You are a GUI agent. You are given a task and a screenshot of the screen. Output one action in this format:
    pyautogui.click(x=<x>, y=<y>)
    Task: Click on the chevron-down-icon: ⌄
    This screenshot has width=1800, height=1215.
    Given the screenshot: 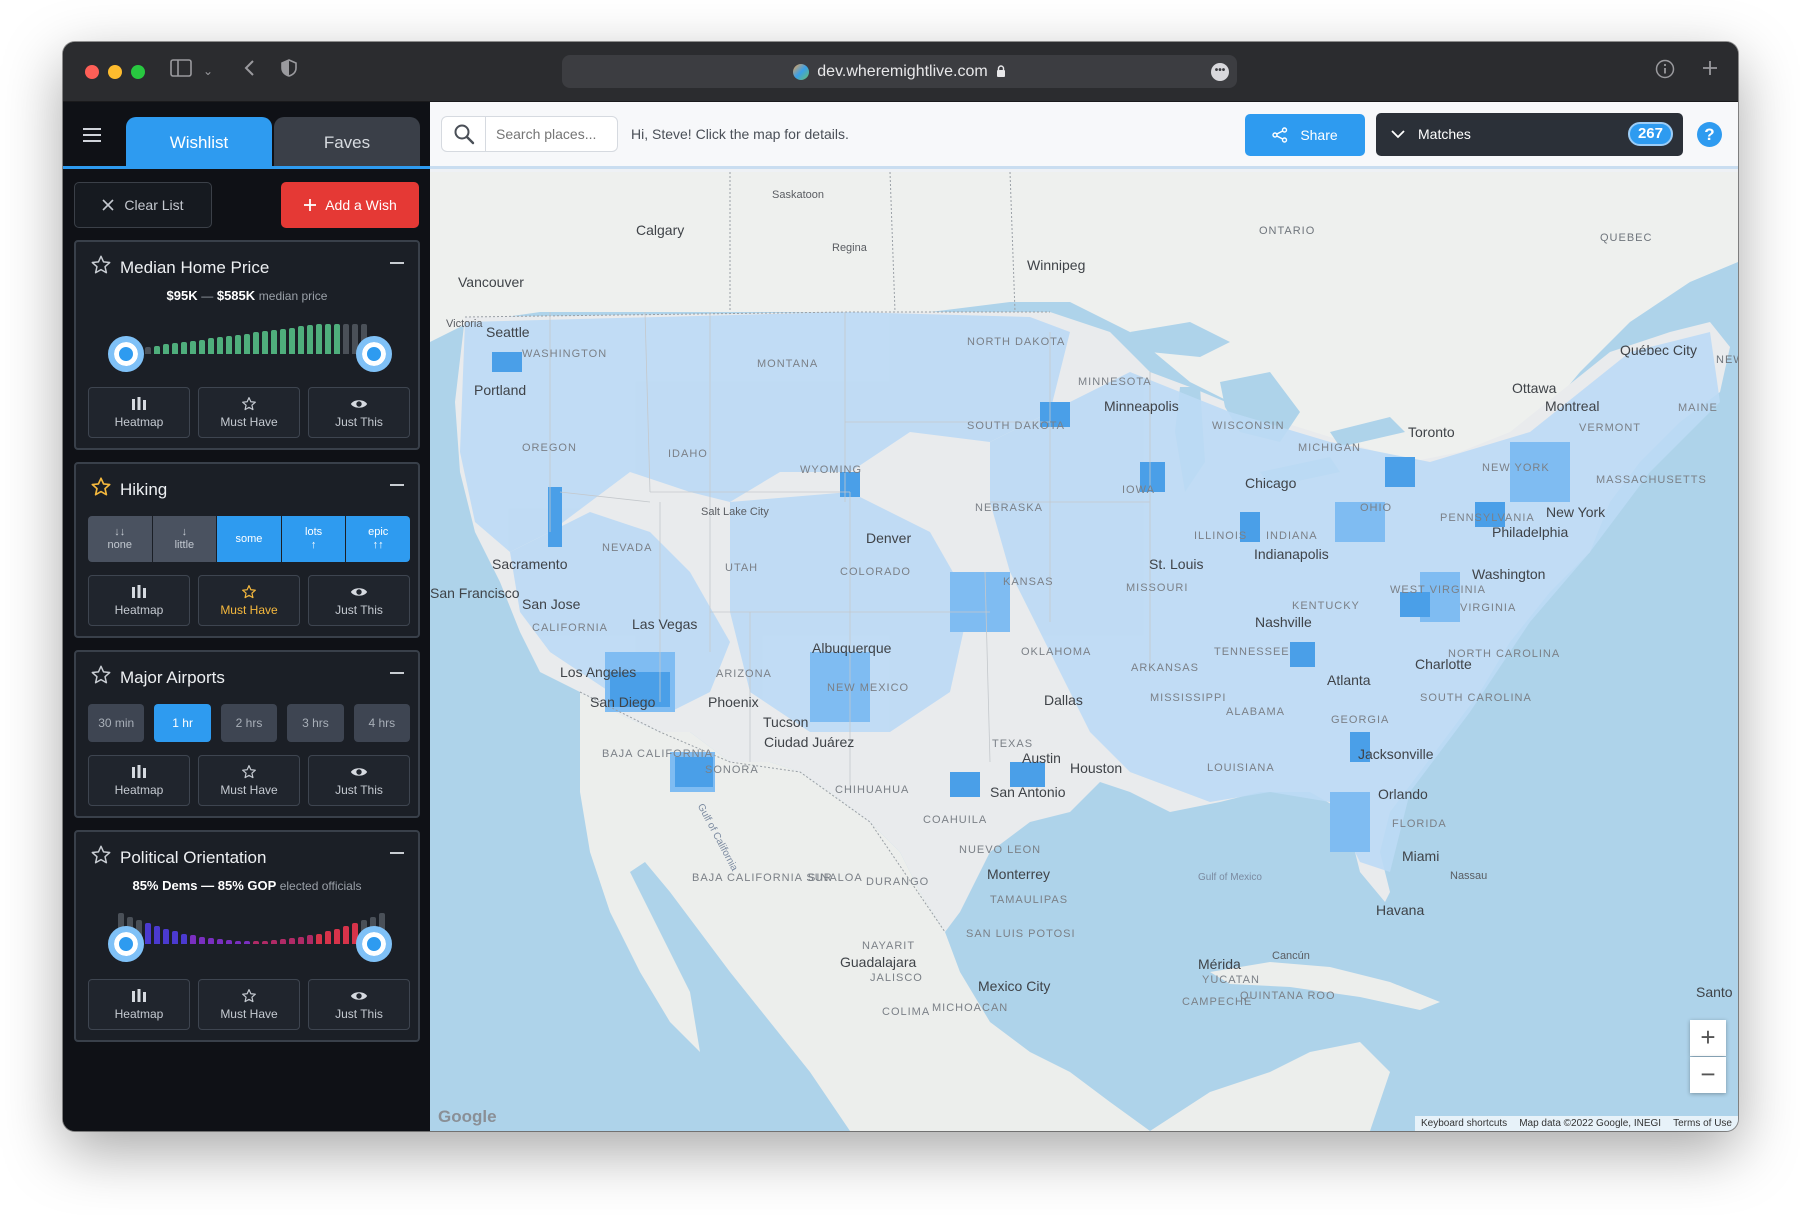 What is the action you would take?
    pyautogui.click(x=208, y=71)
    